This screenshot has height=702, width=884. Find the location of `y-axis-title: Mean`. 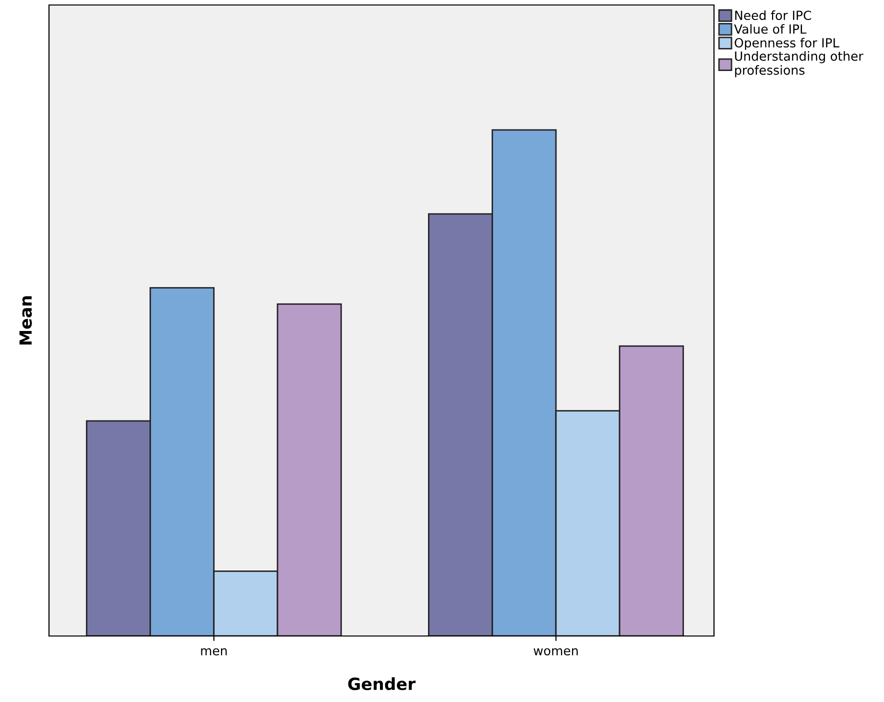

y-axis-title: Mean is located at coordinates (25, 320).